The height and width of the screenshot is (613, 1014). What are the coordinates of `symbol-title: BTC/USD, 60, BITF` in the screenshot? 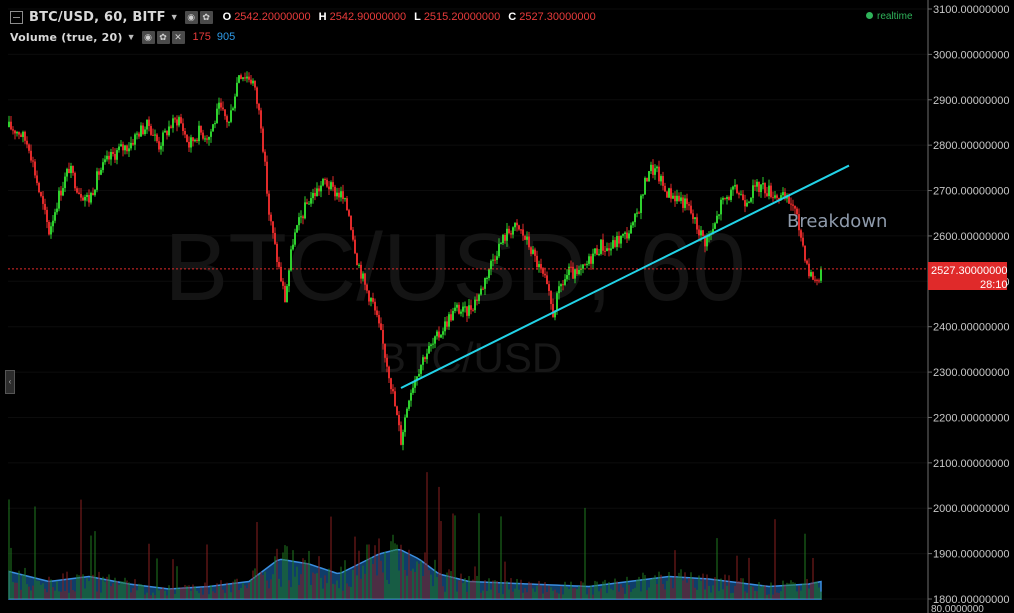 It's located at (97, 17).